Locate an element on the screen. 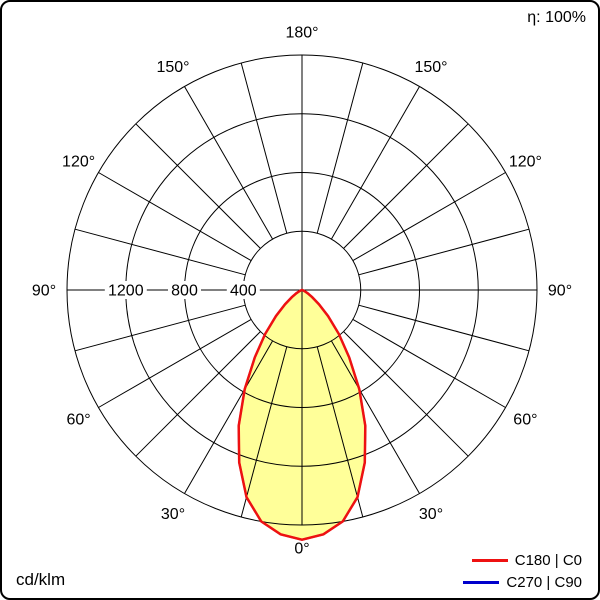 The height and width of the screenshot is (600, 600). legend-label-c90: C270 | C90 is located at coordinates (544, 582).